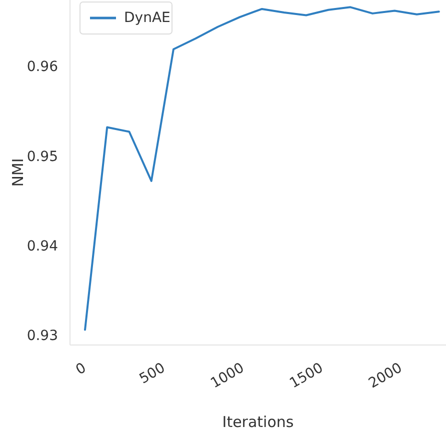 The image size is (446, 441). I want to click on x-tick-label: 0, so click(81, 369).